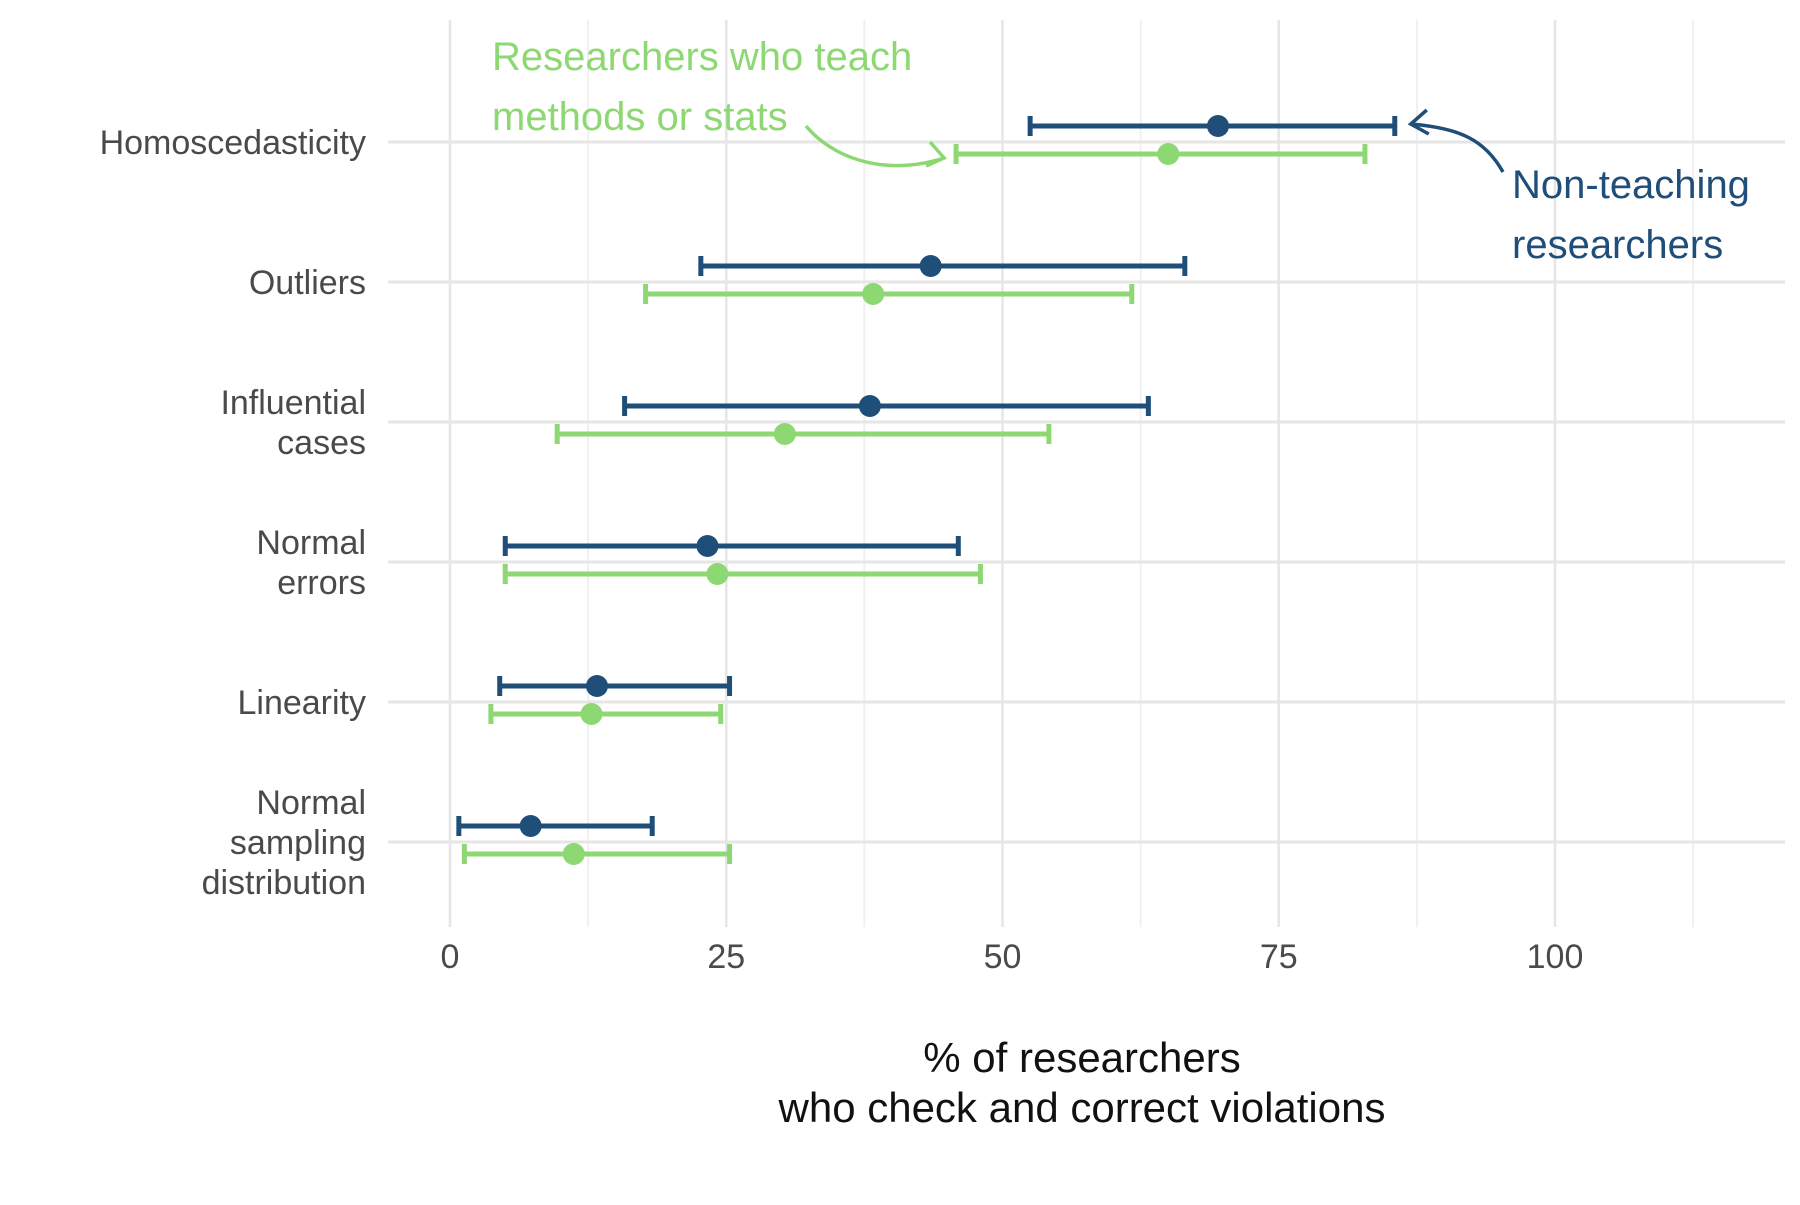 This screenshot has width=1800, height=1205. Describe the element at coordinates (321, 583) in the screenshot. I see `category-label-line: errors` at that location.